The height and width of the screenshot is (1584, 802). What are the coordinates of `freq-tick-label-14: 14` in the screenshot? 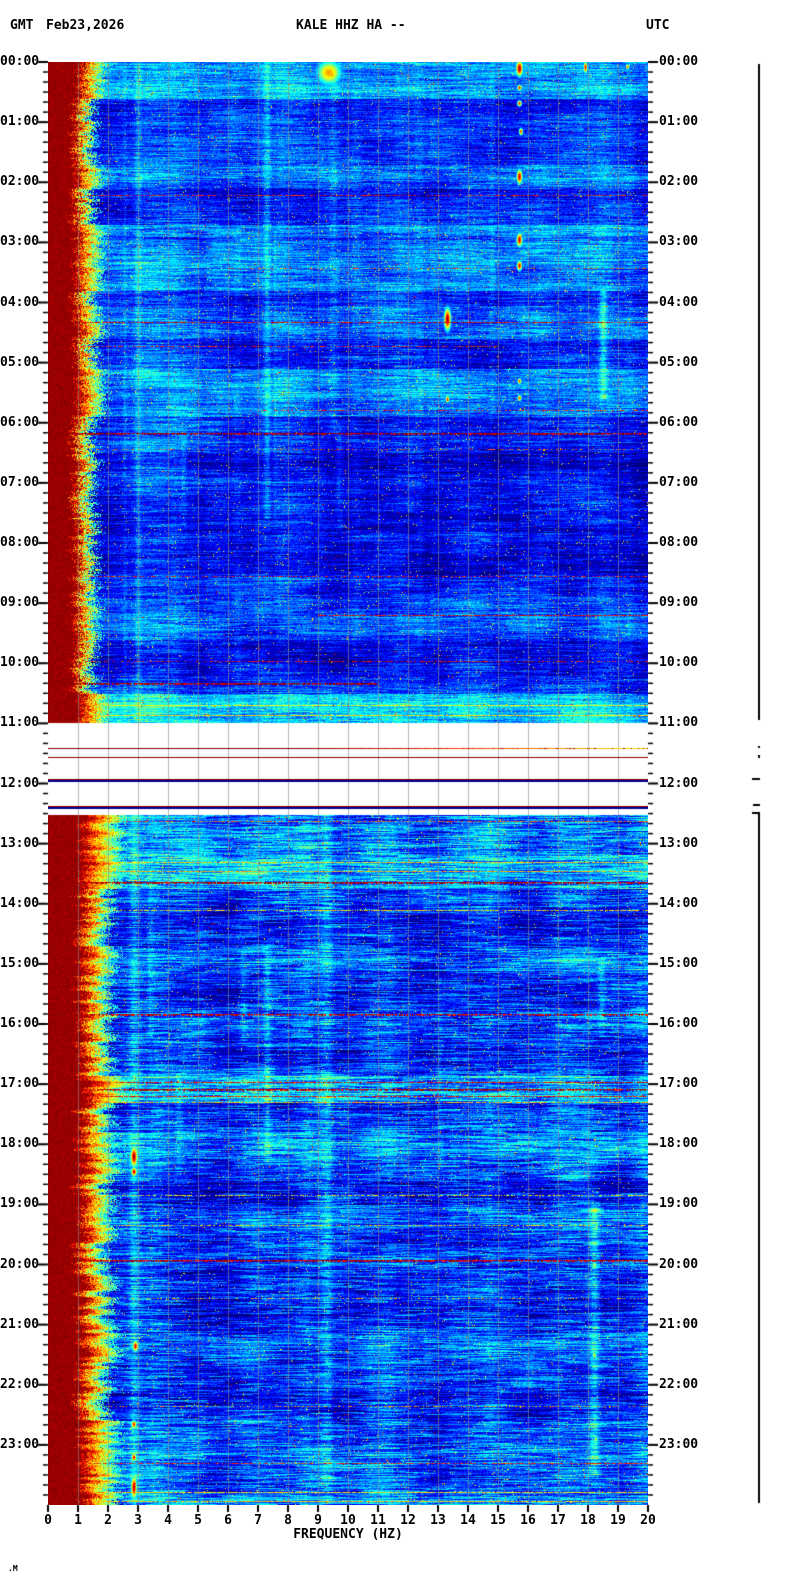 It's located at (468, 1520).